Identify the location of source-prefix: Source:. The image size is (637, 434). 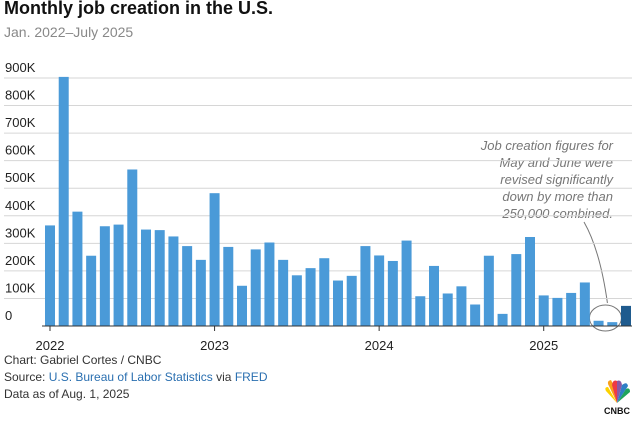
(26, 377).